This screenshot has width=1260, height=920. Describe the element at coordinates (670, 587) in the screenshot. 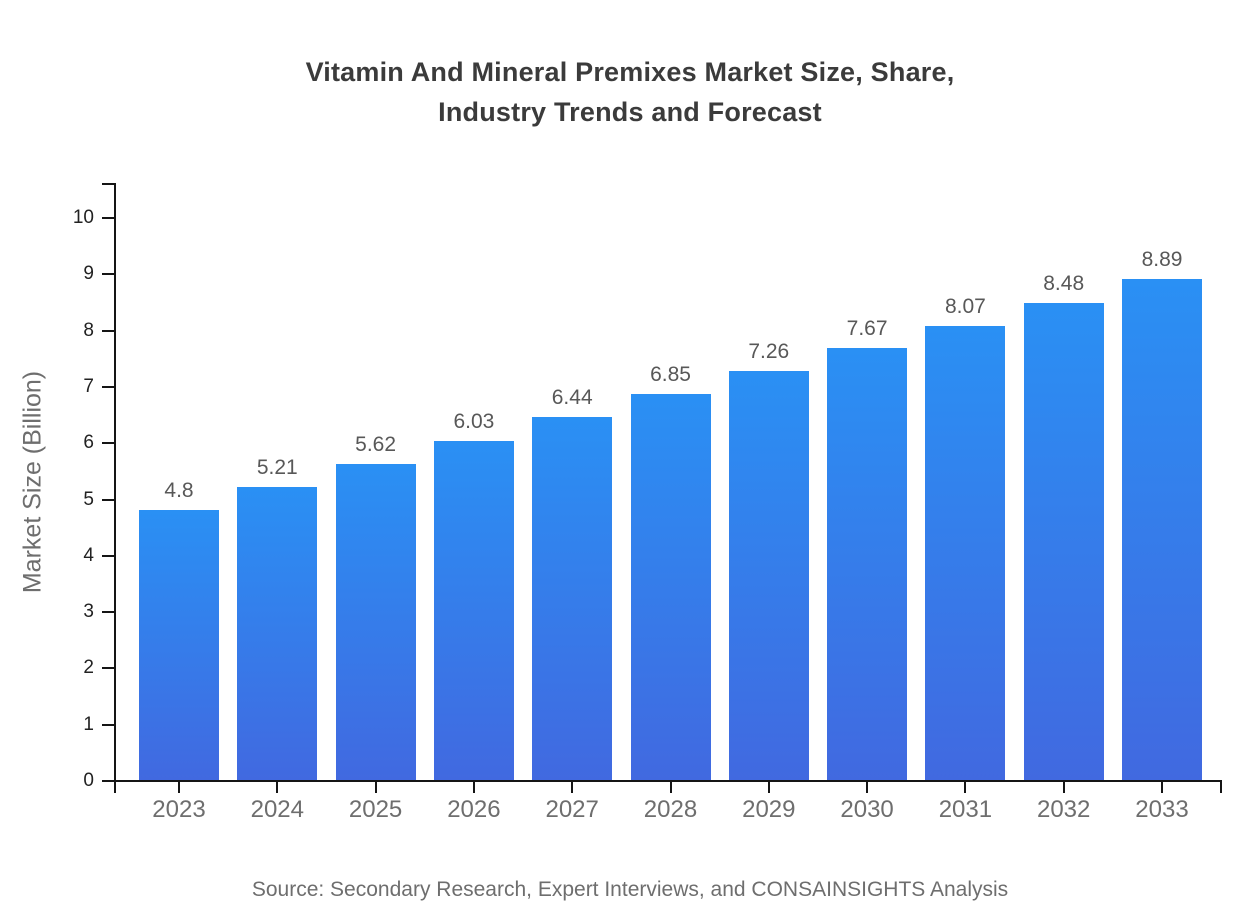

I see `bar-2028` at that location.